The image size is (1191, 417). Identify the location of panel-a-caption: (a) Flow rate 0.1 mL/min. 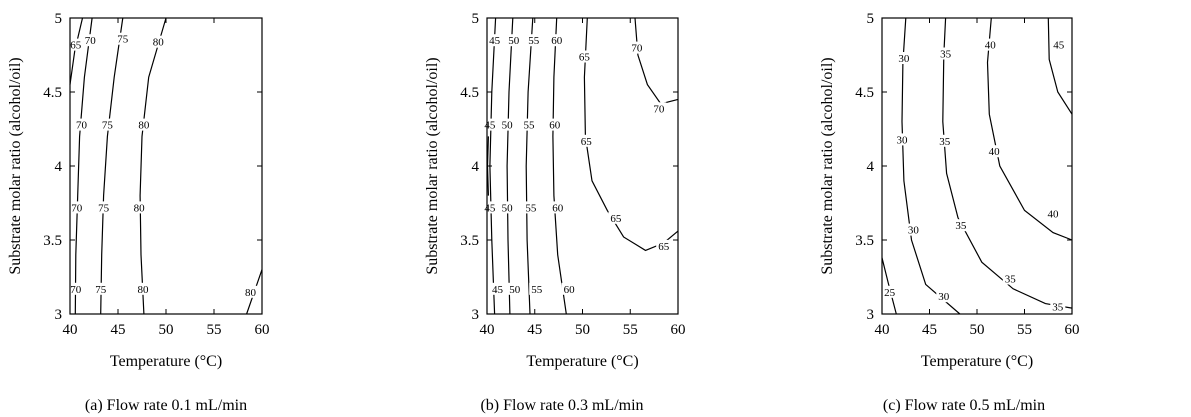
(166, 405).